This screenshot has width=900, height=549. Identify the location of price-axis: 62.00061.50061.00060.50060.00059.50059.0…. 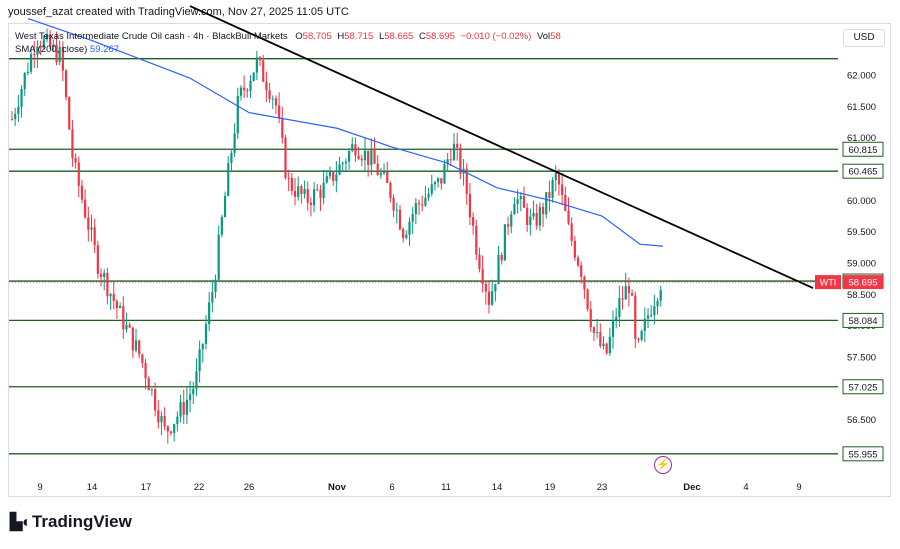
(861, 264).